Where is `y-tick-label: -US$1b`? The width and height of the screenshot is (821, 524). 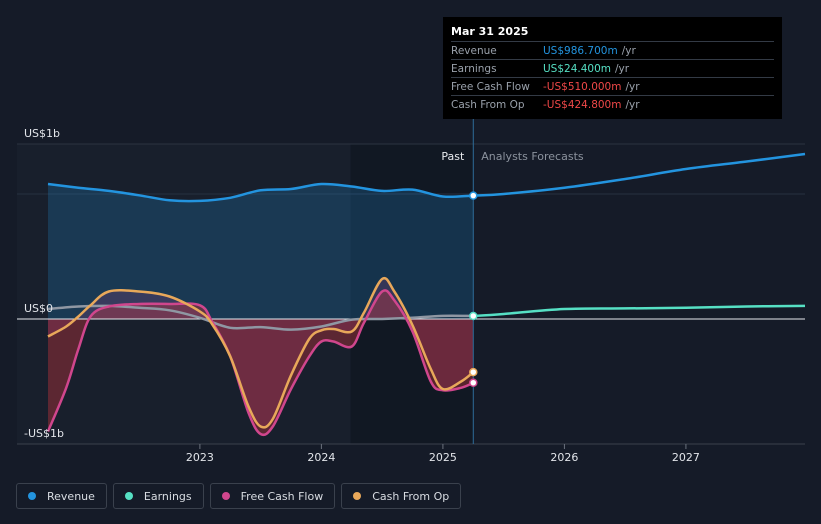 y-tick-label: -US$1b is located at coordinates (44, 433).